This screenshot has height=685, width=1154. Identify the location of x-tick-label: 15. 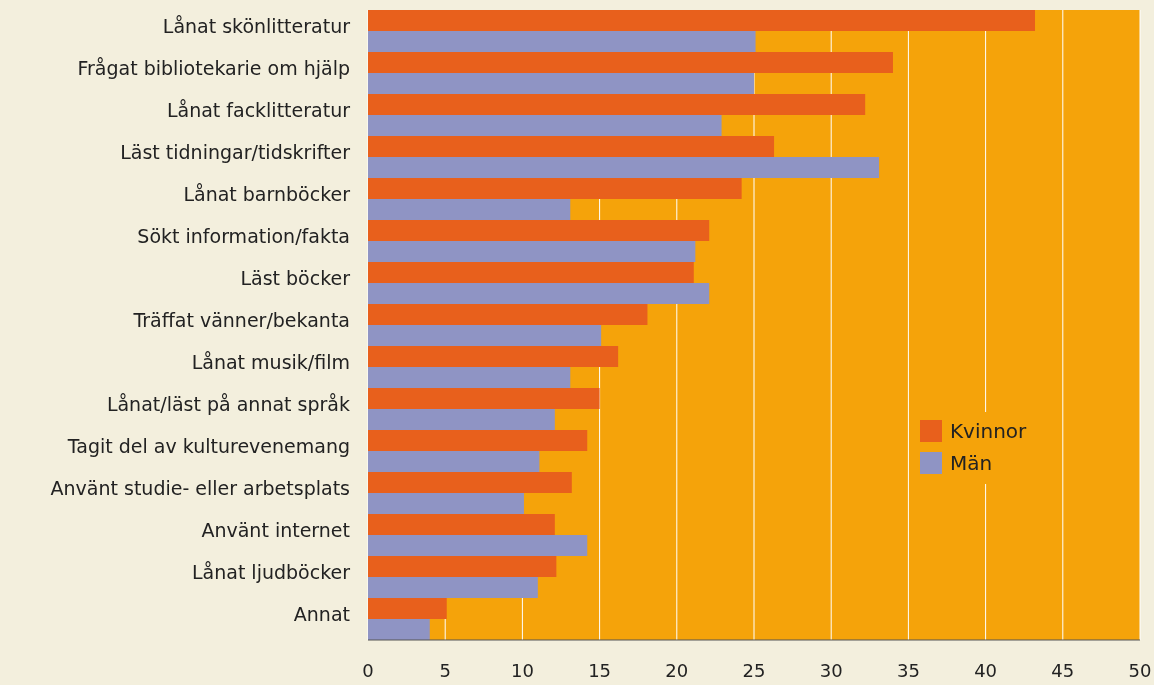
(600, 670).